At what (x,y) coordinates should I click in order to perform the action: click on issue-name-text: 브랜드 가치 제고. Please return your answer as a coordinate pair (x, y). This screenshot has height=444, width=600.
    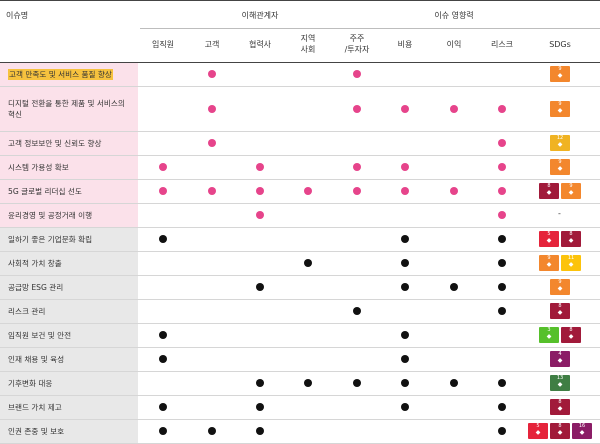
    Looking at the image, I should click on (35, 407).